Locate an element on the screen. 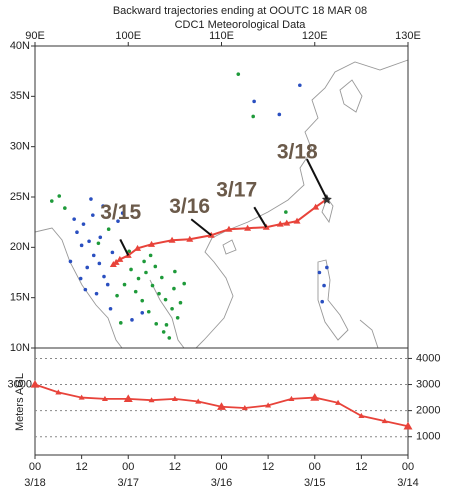 The width and height of the screenshot is (451, 494). x-tick-label: 130E is located at coordinates (408, 36).